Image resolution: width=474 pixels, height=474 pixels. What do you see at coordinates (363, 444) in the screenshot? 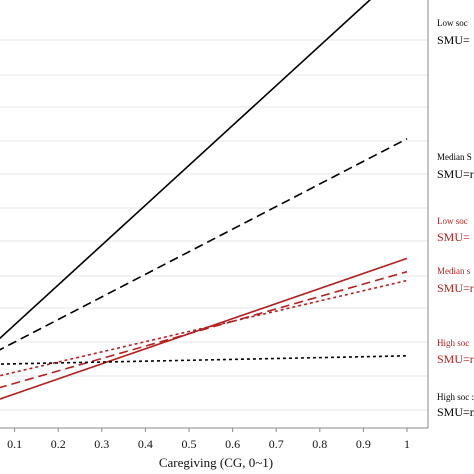
I see `x-tick-label: 0.9` at bounding box center [363, 444].